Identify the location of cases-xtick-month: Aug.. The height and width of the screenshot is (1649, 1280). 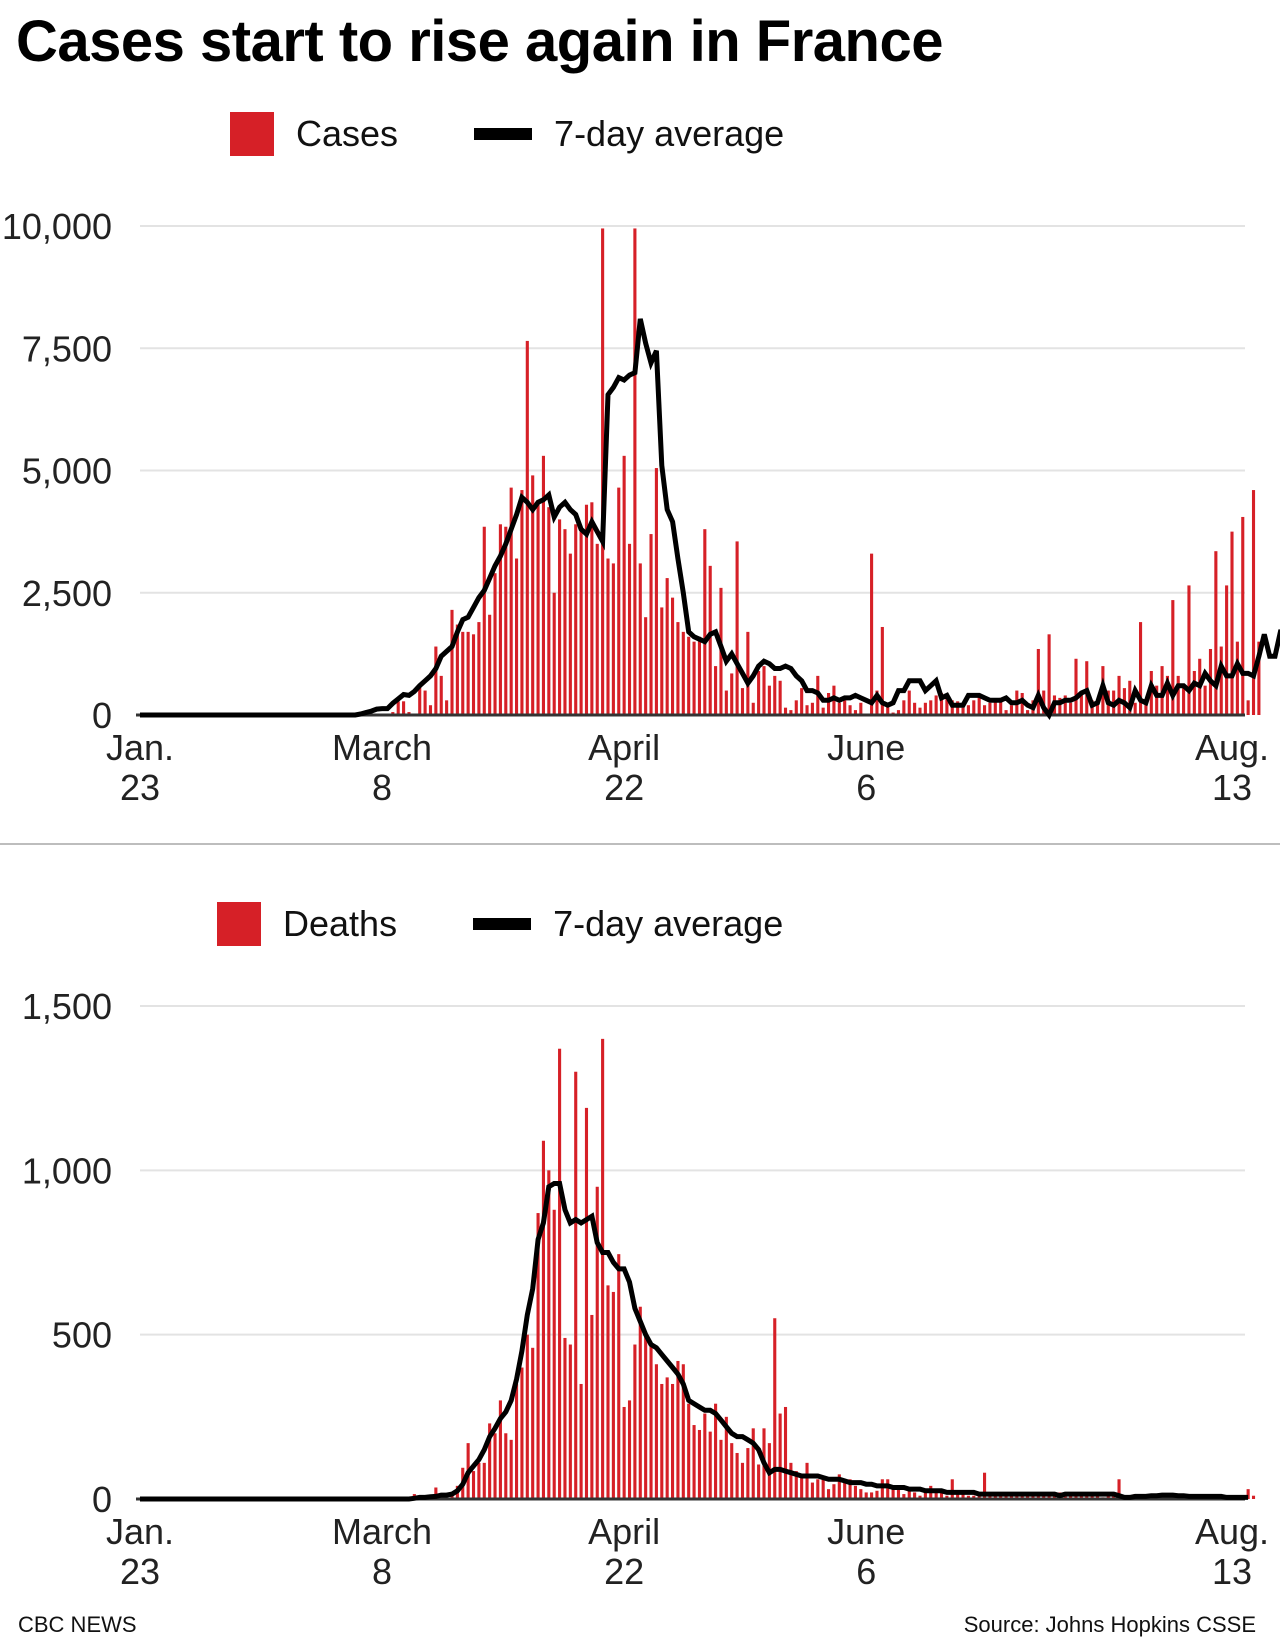
(1232, 747).